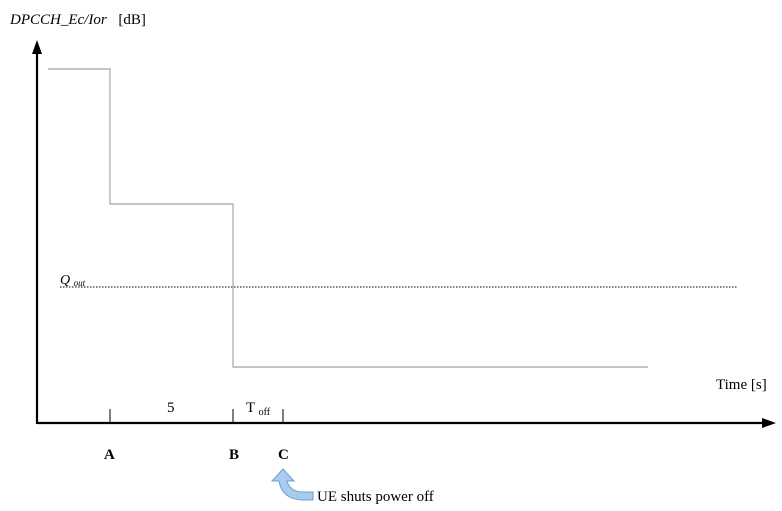 Image resolution: width=782 pixels, height=511 pixels. I want to click on y-axis-arrowhead, so click(37, 47).